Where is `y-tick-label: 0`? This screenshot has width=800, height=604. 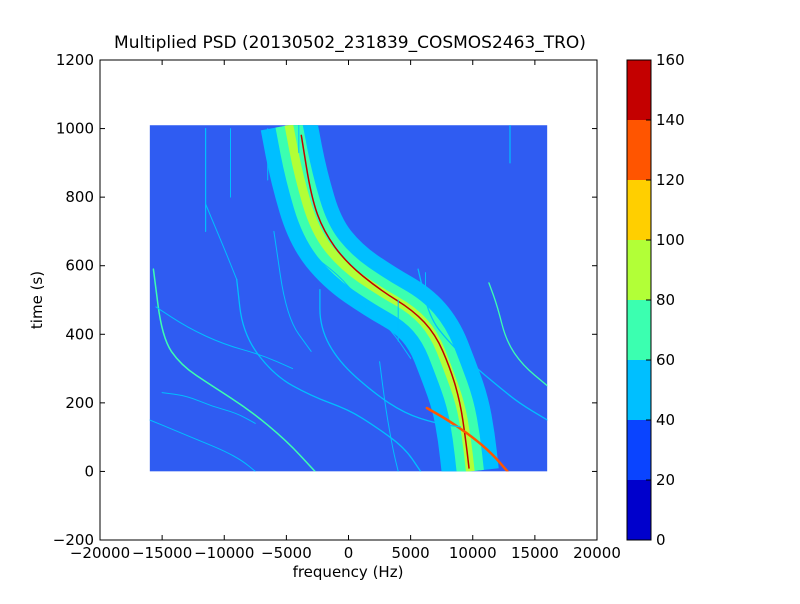 y-tick-label: 0 is located at coordinates (89, 471).